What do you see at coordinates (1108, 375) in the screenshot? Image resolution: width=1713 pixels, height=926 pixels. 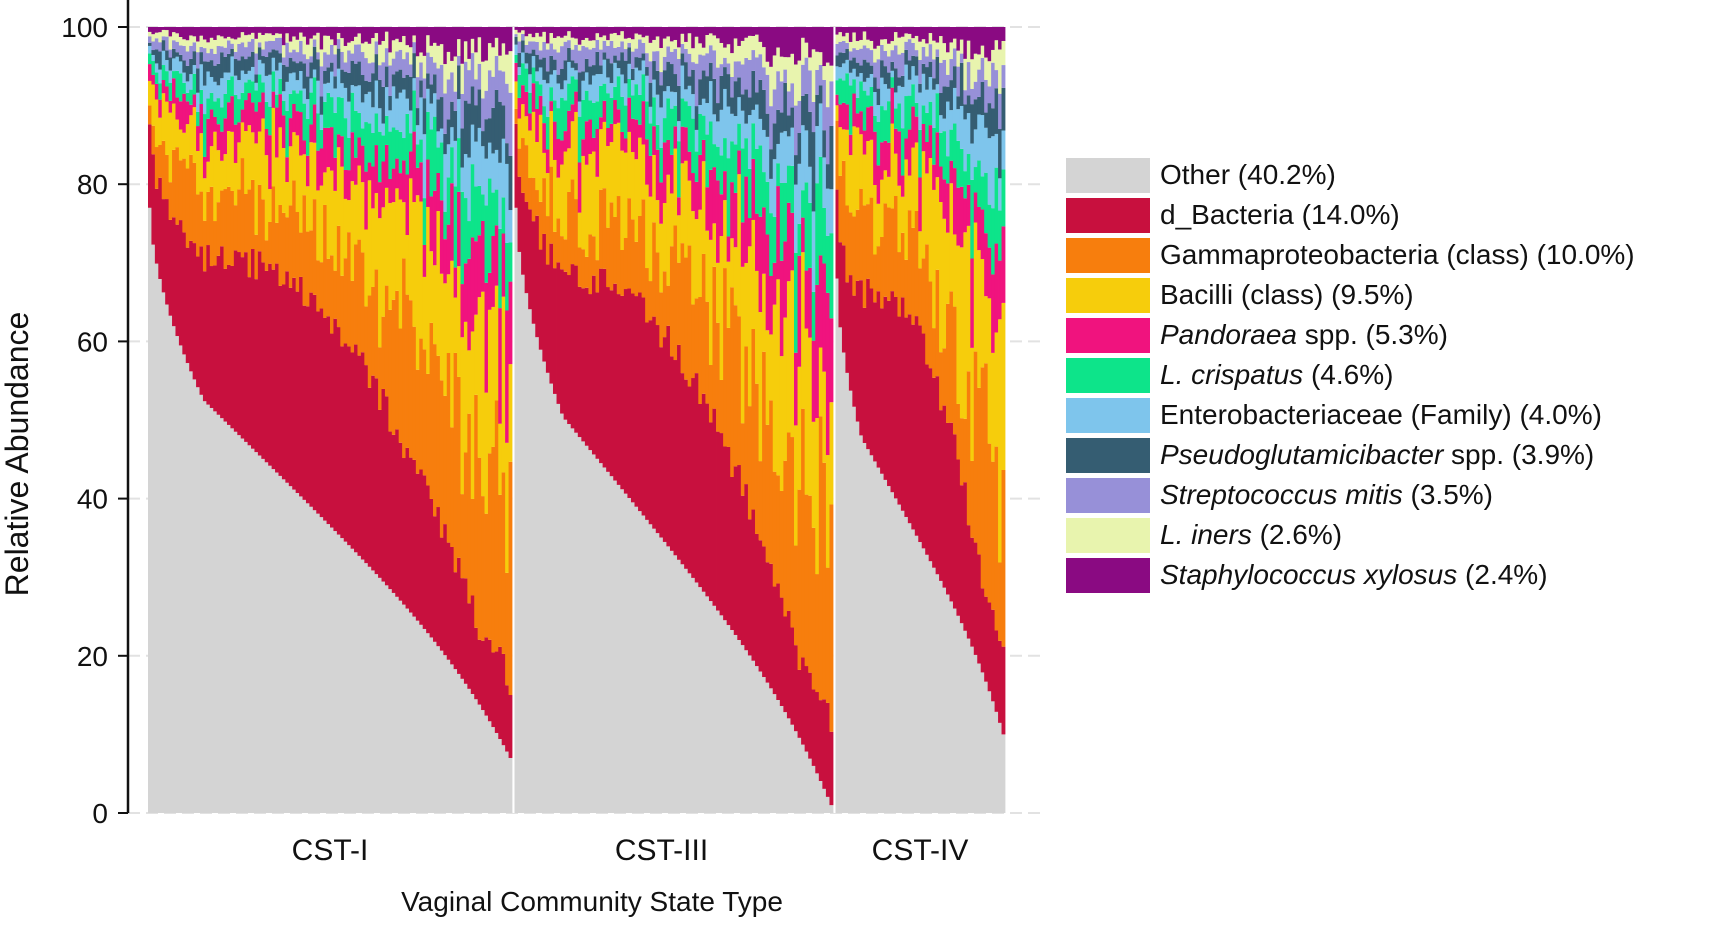 I see `legend-swatch` at bounding box center [1108, 375].